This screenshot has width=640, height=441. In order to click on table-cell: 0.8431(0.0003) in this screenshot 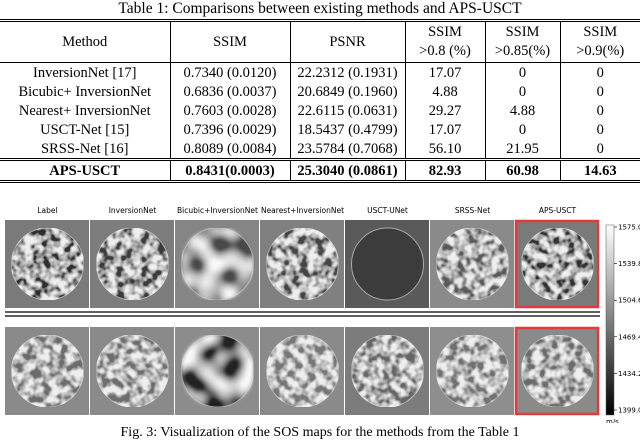, I will do `click(229, 170)`.